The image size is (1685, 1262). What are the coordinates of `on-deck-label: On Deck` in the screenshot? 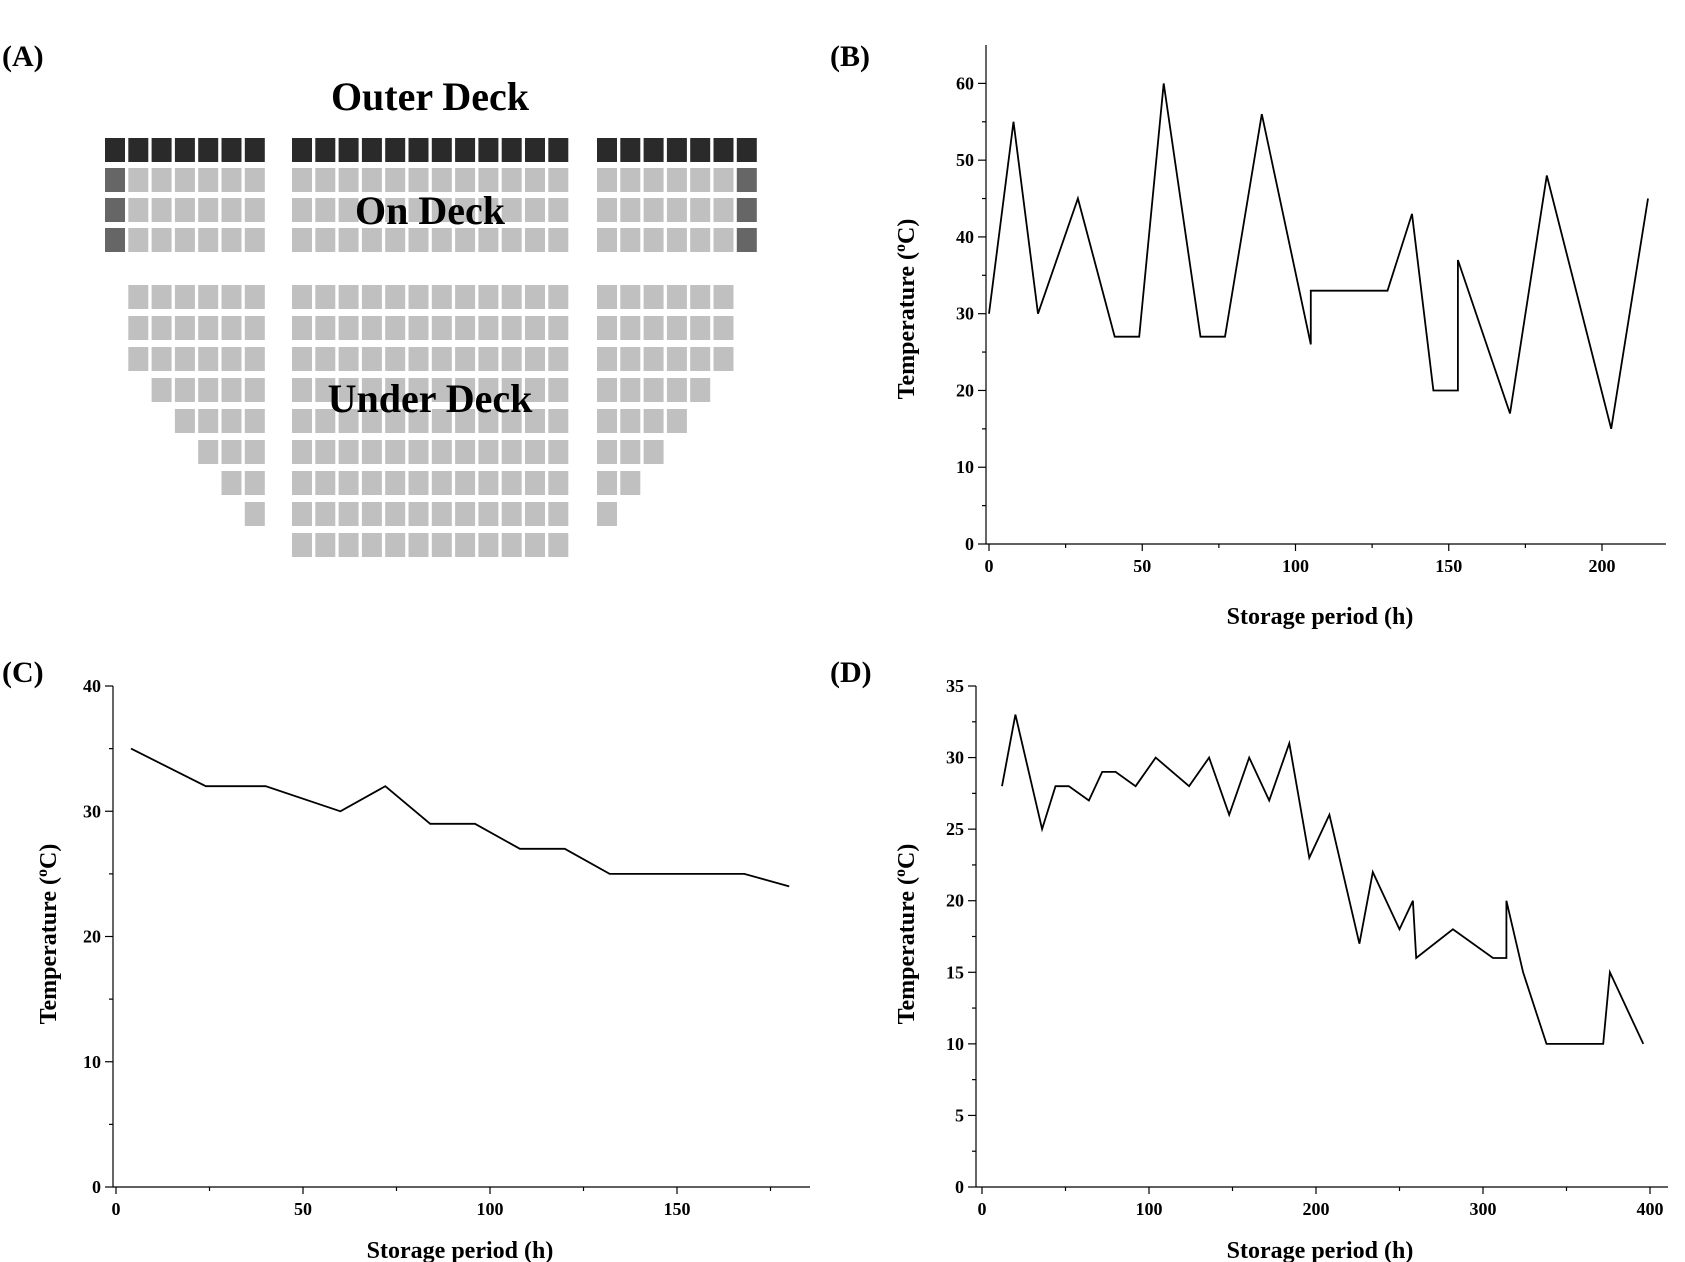 It's located at (430, 210).